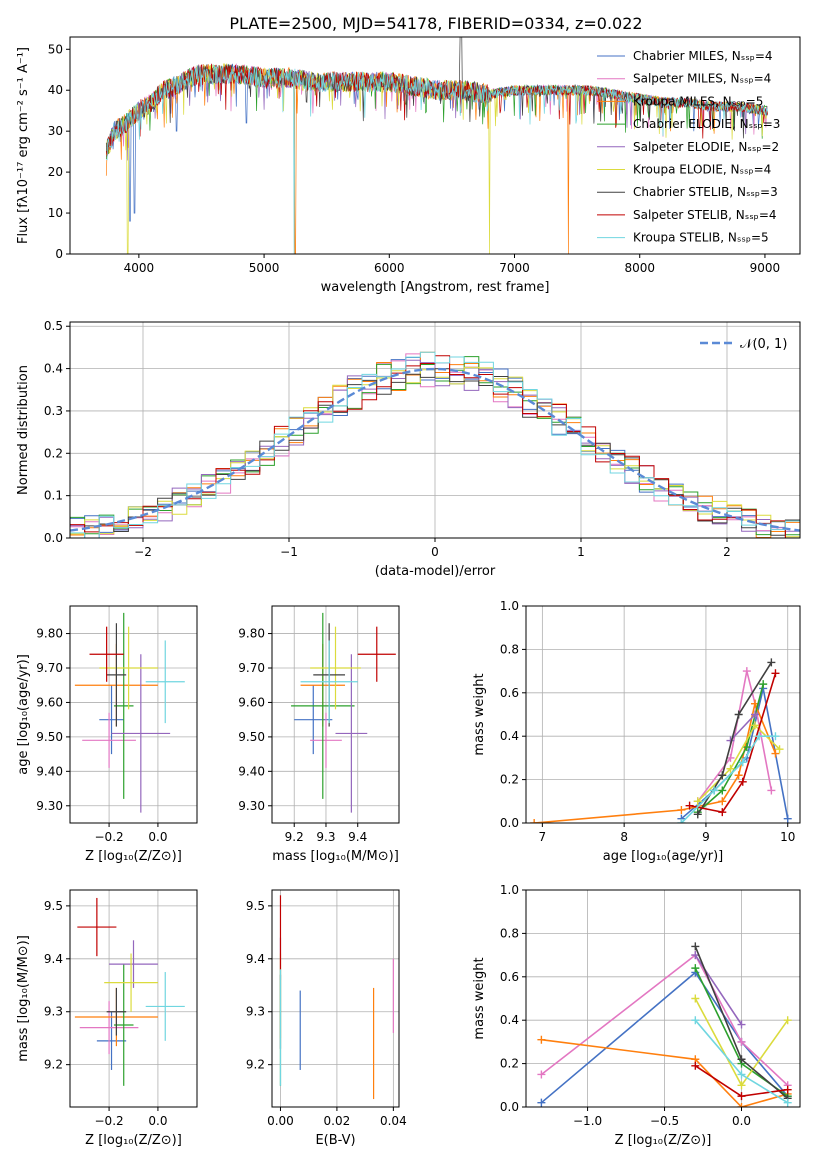 The width and height of the screenshot is (819, 1170). I want to click on y-tick-label: 9.4, so click(53, 959).